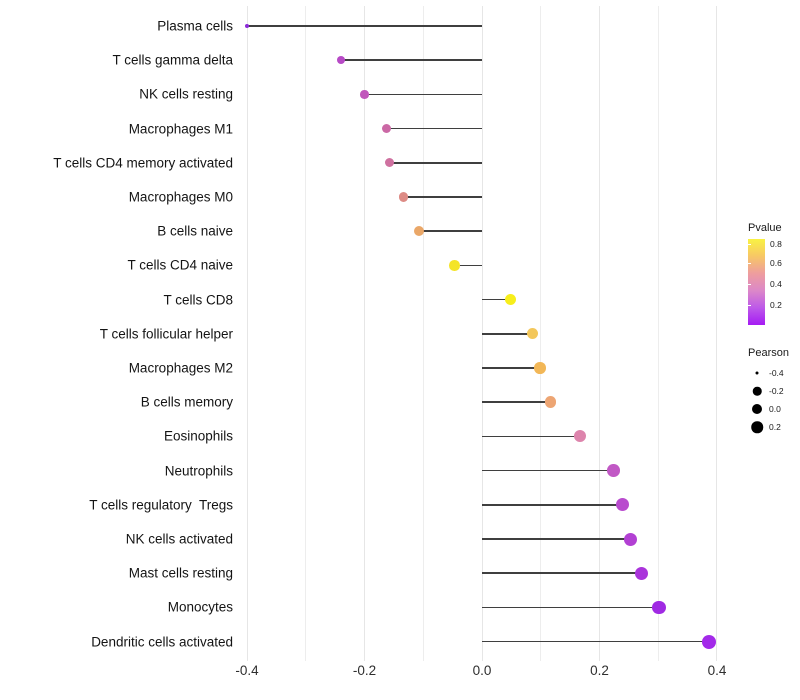 This screenshot has width=800, height=700. Describe the element at coordinates (247, 670) in the screenshot. I see `x-tick-label: -0.4` at that location.